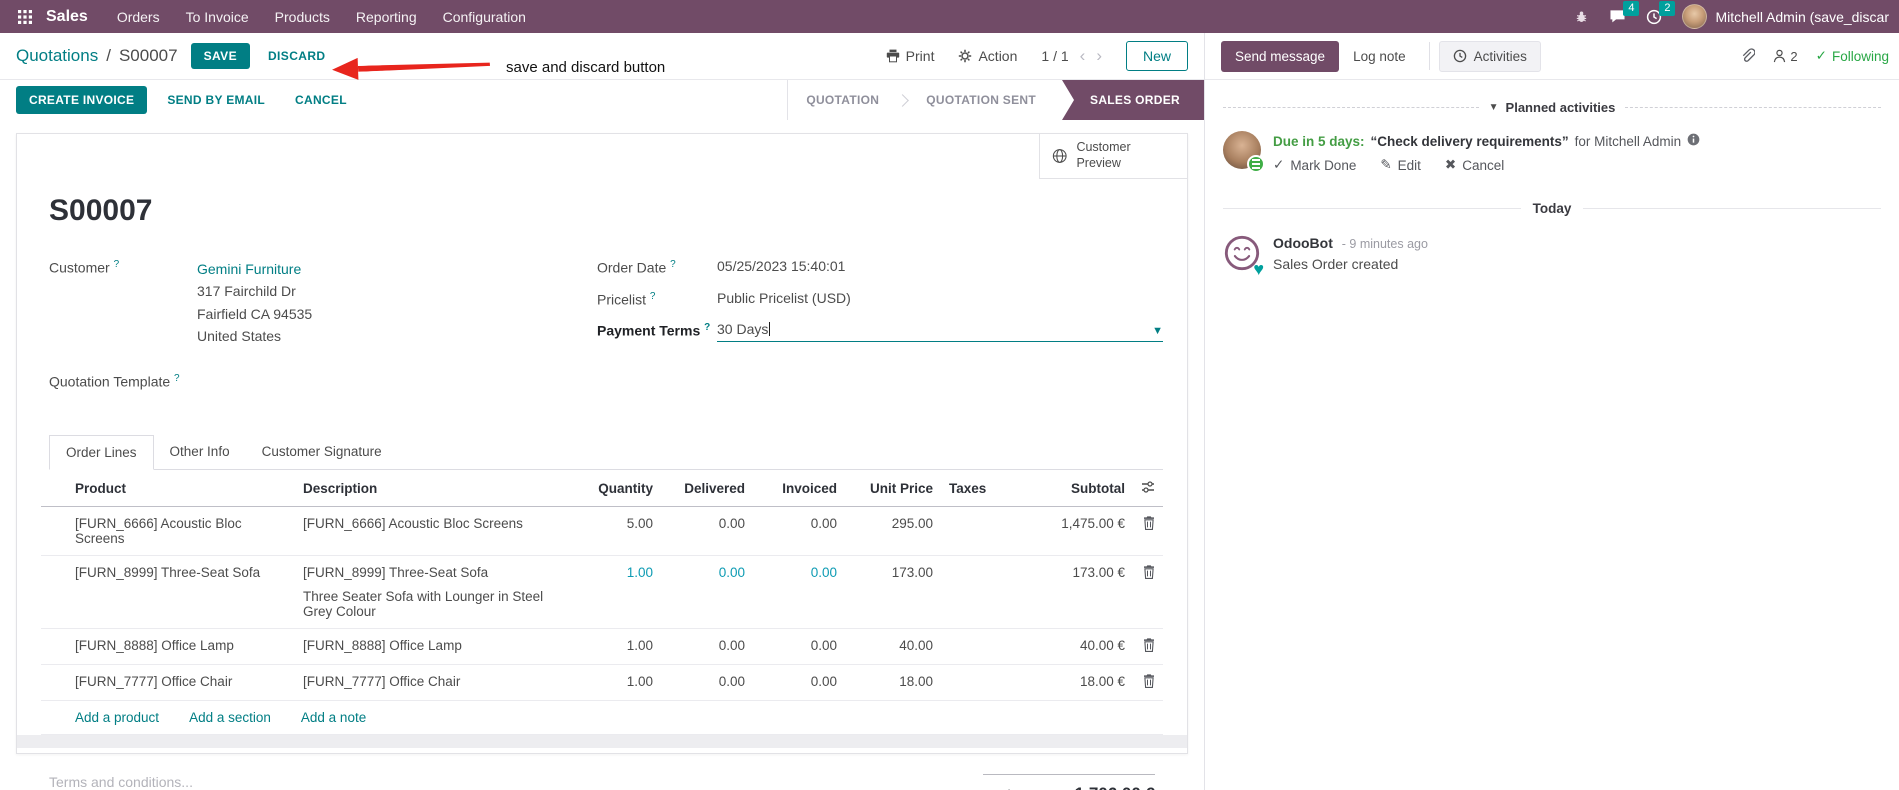 The width and height of the screenshot is (1899, 790). What do you see at coordinates (1400, 165) in the screenshot?
I see `edit-activity-button: ✎ Edit` at bounding box center [1400, 165].